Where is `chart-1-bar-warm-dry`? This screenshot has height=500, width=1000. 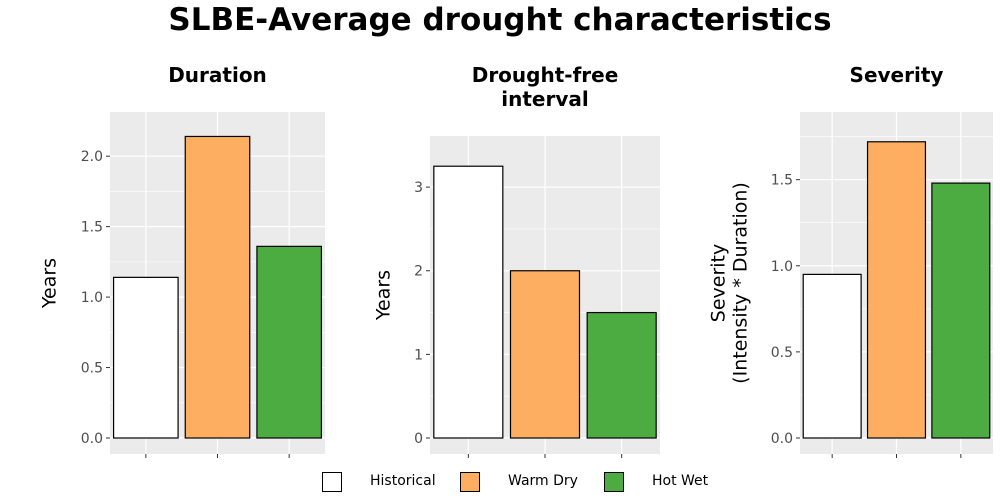
chart-1-bar-warm-dry is located at coordinates (217, 287).